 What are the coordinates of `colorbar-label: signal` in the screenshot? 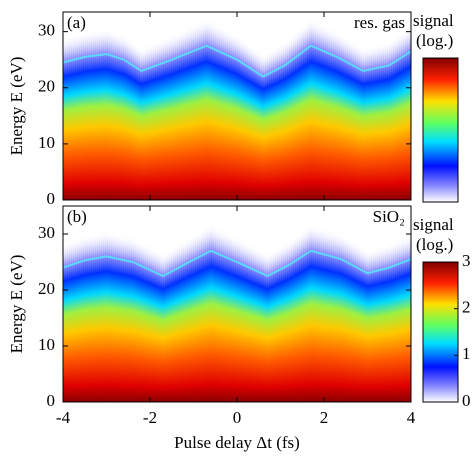 It's located at (433, 224).